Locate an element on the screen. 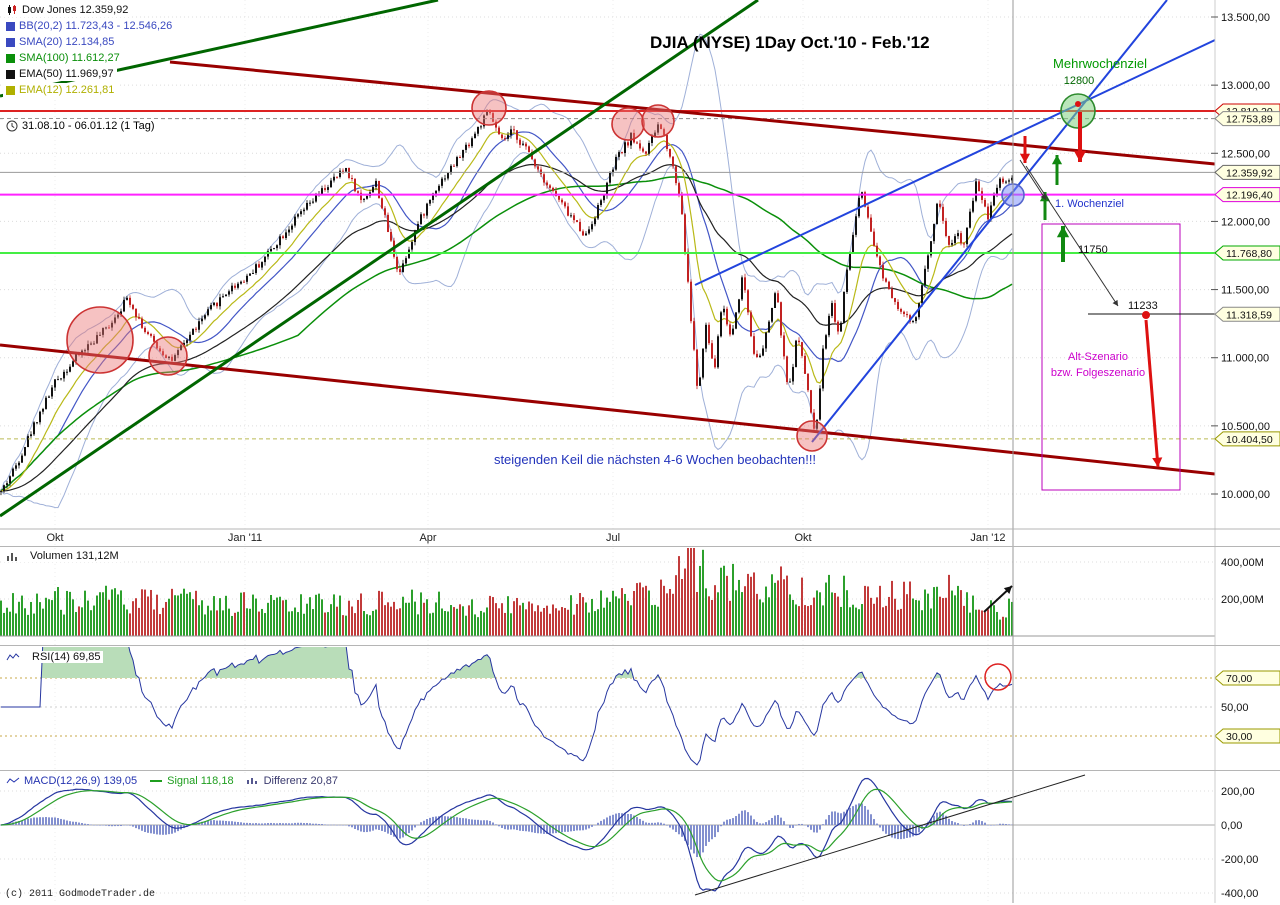 The height and width of the screenshot is (905, 1280). macd-axis-label: 200,00 is located at coordinates (1238, 792).